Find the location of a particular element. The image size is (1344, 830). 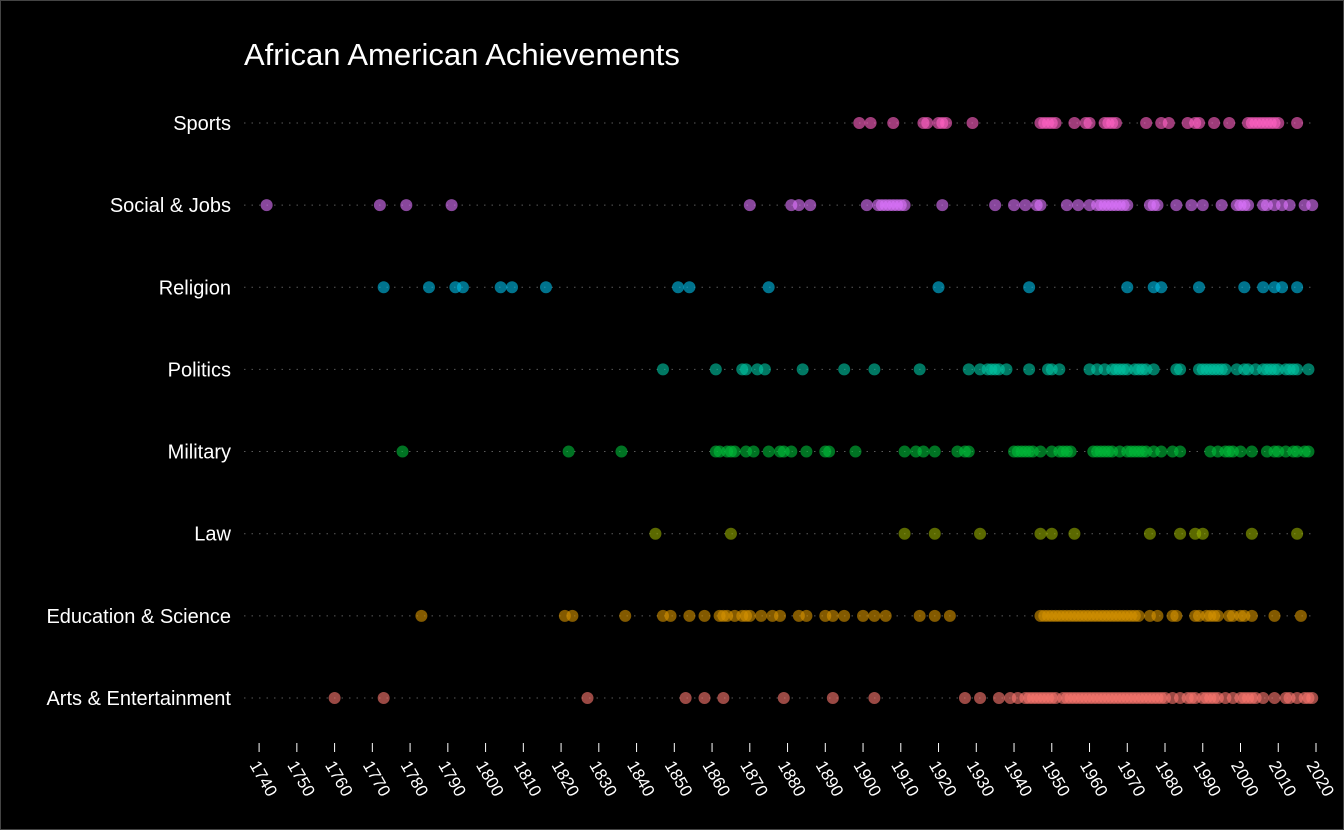

x-tick-label-1960: 1960 is located at coordinates (1093, 779).